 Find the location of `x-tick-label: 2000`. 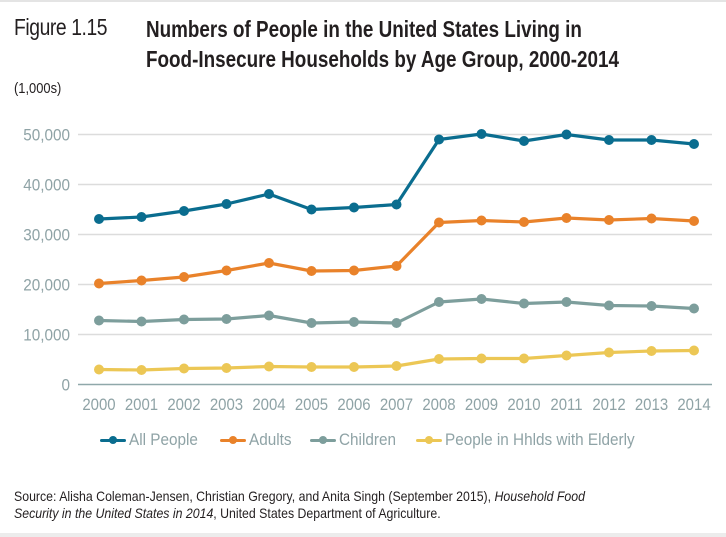

x-tick-label: 2000 is located at coordinates (98, 405).